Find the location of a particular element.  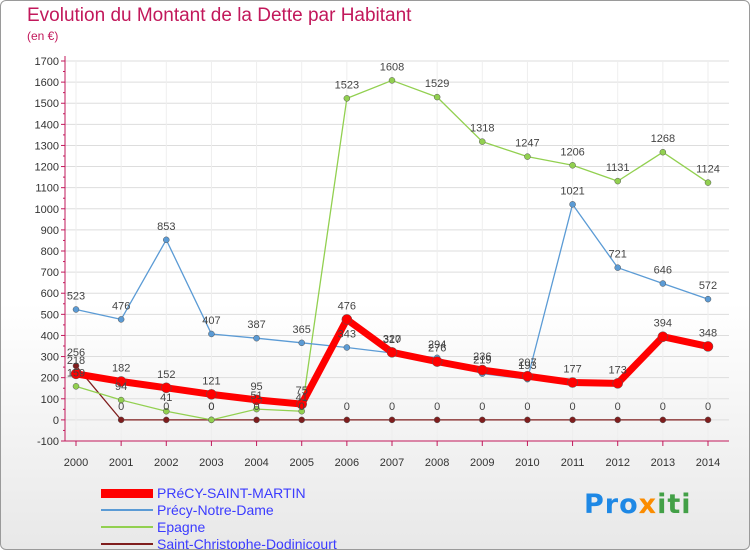

x-tick-label: 2006 is located at coordinates (347, 463).